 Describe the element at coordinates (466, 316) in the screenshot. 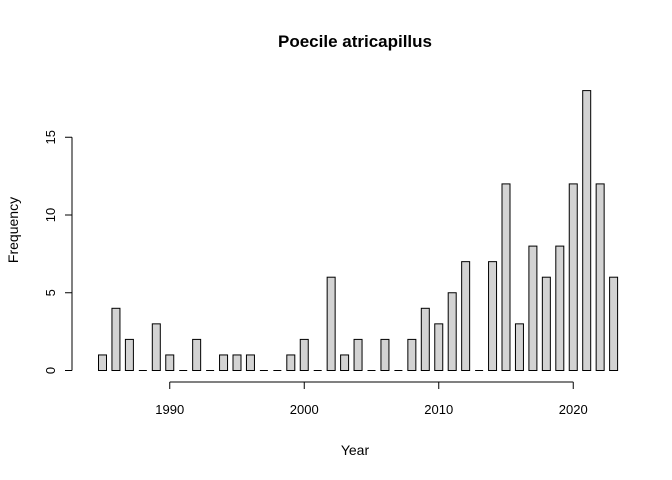

I see `bar-2012` at that location.